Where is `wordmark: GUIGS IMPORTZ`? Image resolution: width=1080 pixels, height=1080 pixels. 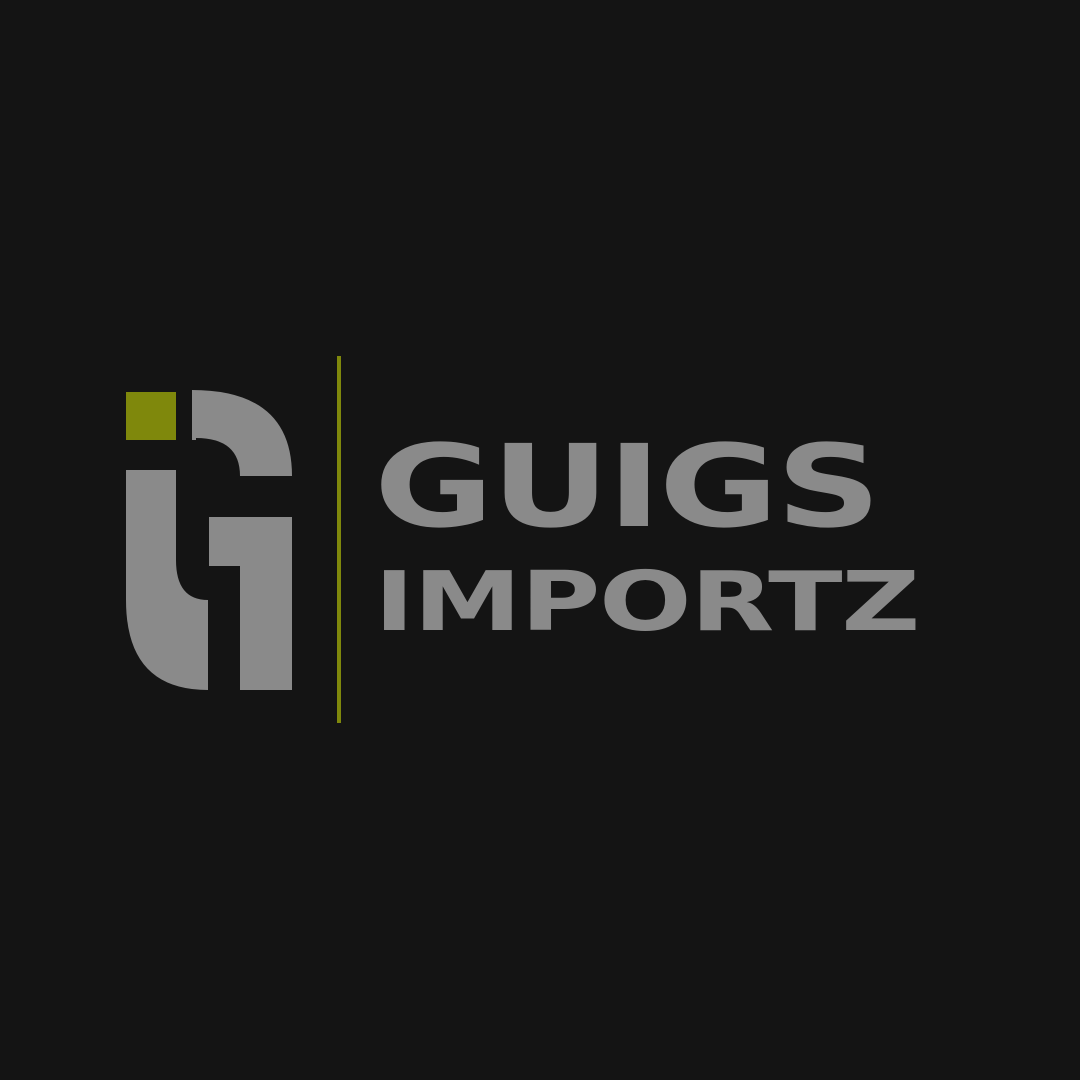 wordmark: GUIGS IMPORTZ is located at coordinates (674, 545).